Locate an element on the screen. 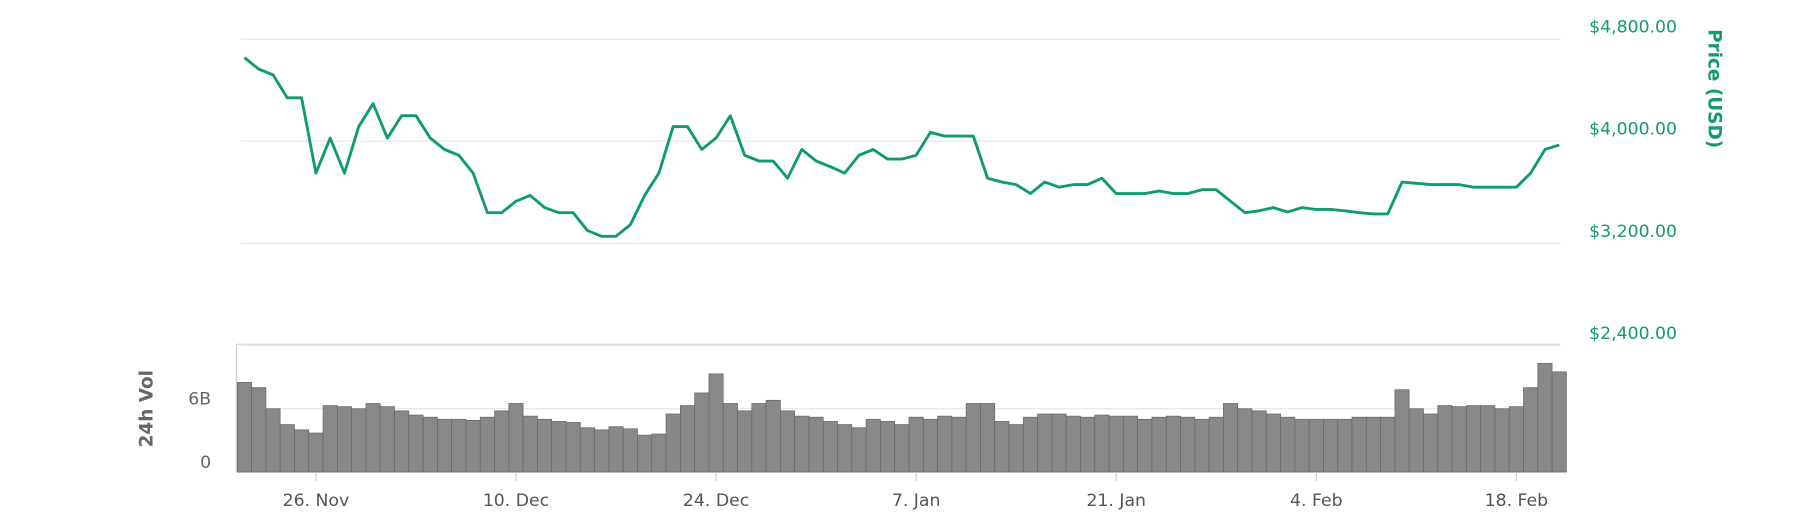  y-tick-label: 0 is located at coordinates (205, 463).